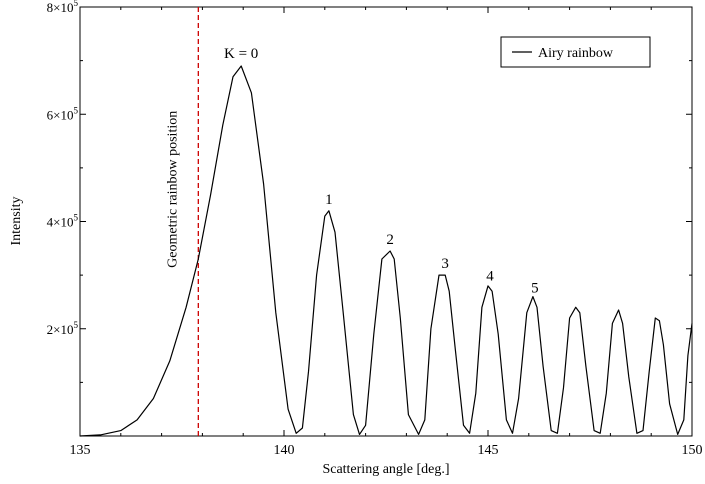 The image size is (705, 484). Describe the element at coordinates (490, 276) in the screenshot. I see `peak-label: 4` at that location.